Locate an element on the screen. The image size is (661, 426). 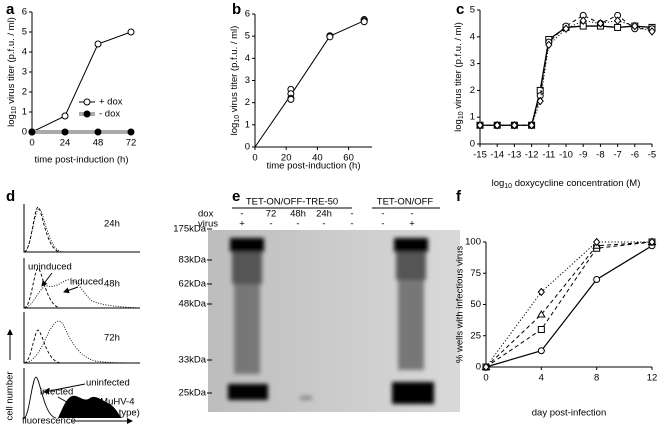
annotation: uninfected is located at coordinates (108, 383).